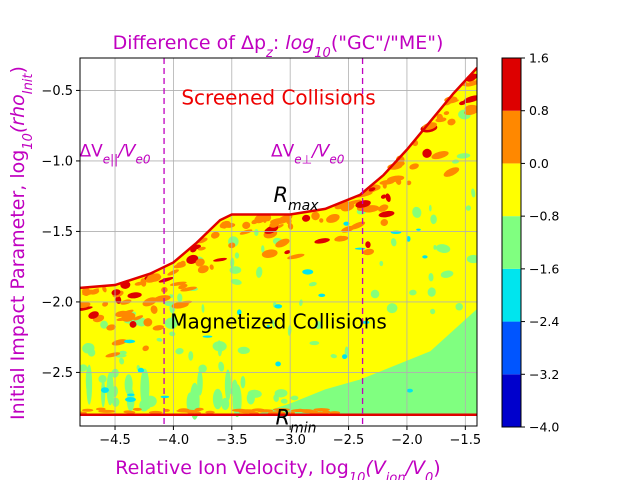 This screenshot has height=480, width=640. What do you see at coordinates (57, 91) in the screenshot?
I see `y-tick-label: −0.5` at bounding box center [57, 91].